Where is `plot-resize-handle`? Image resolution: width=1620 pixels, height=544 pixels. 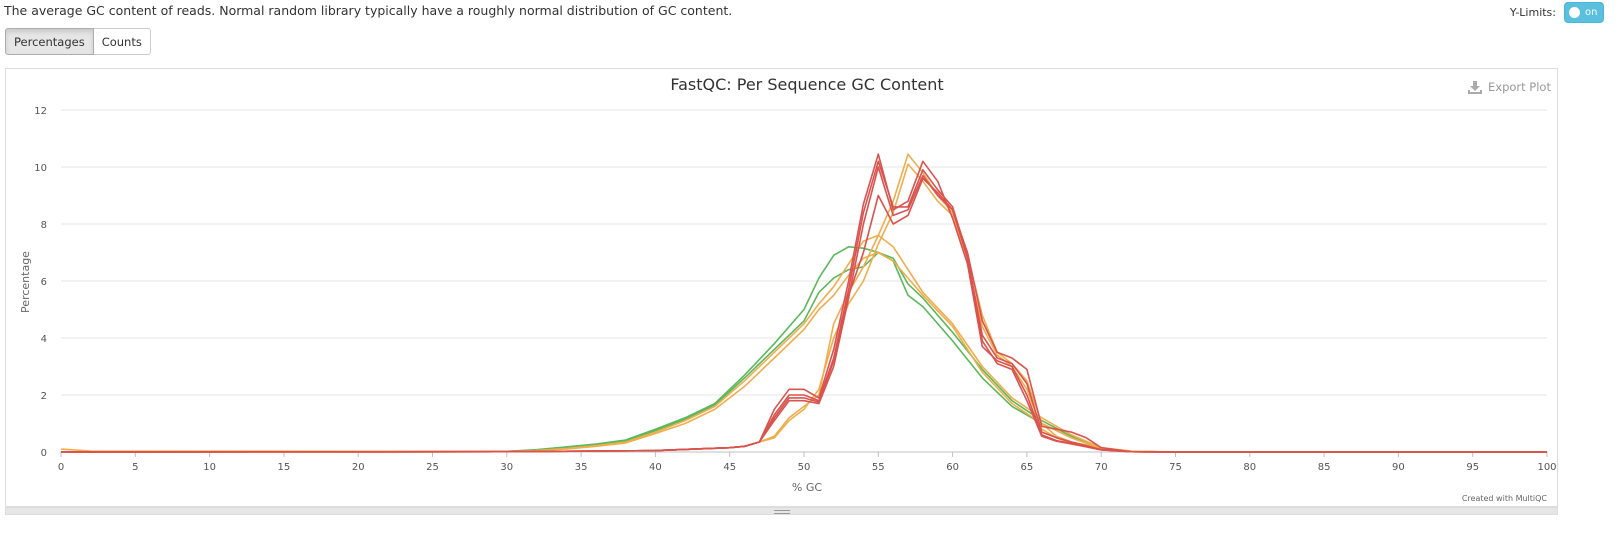
plot-resize-handle is located at coordinates (781, 511).